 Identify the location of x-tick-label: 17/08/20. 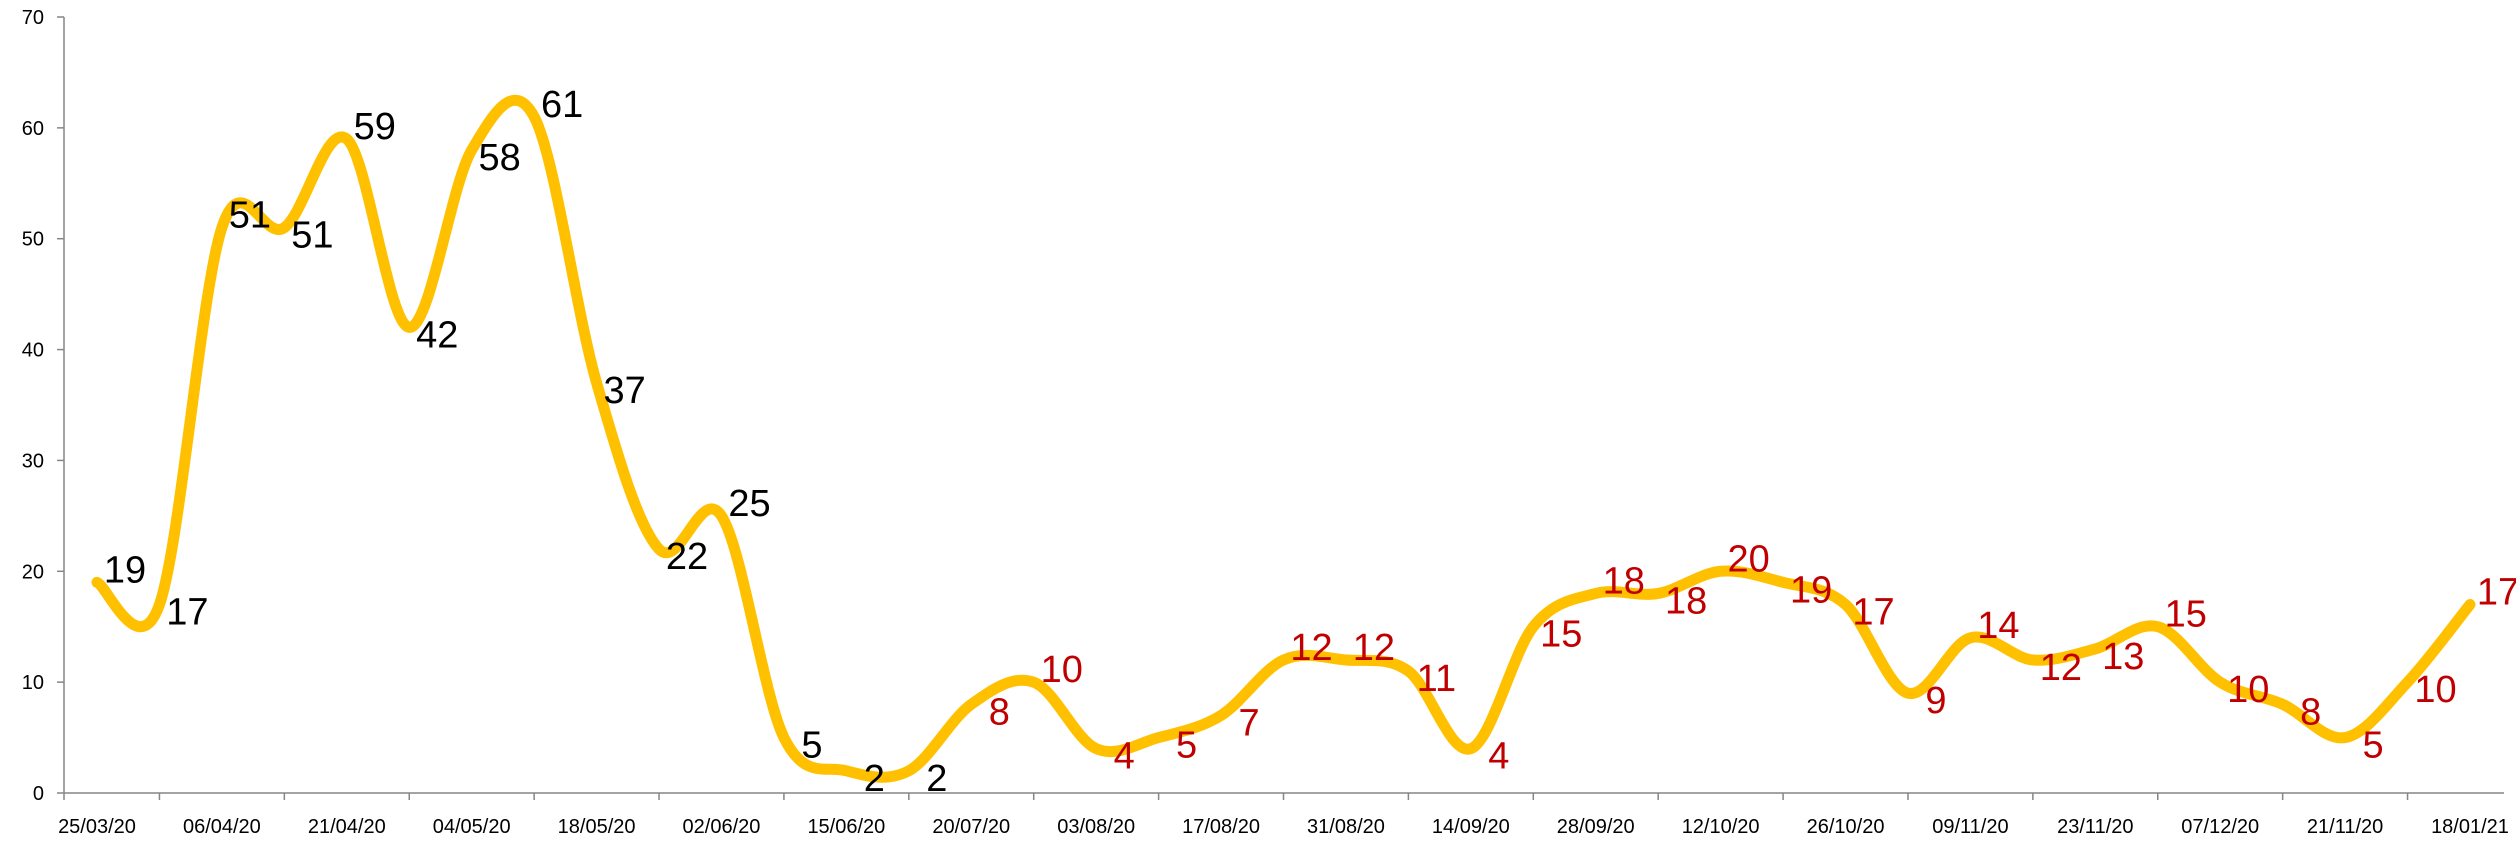
(1221, 827).